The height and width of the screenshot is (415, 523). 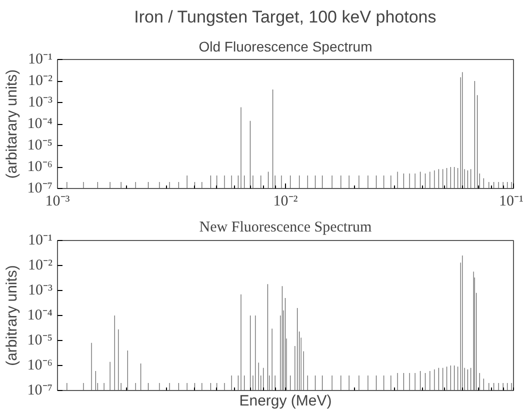 What do you see at coordinates (285, 202) in the screenshot?
I see `x-tick-label: 10⁻²` at bounding box center [285, 202].